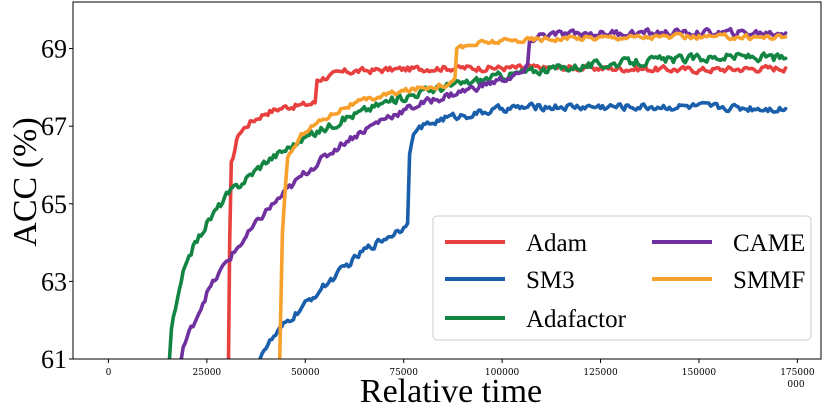 The width and height of the screenshot is (830, 415). I want to click on y-tick-label: 67, so click(54, 126).